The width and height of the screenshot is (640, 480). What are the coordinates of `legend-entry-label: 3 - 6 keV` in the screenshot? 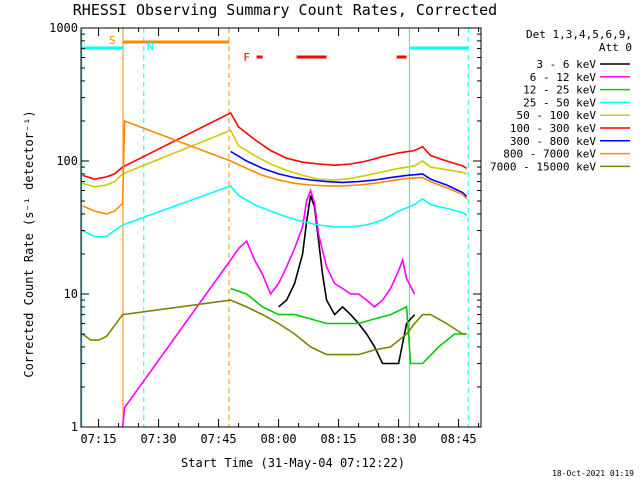 It's located at (566, 64).